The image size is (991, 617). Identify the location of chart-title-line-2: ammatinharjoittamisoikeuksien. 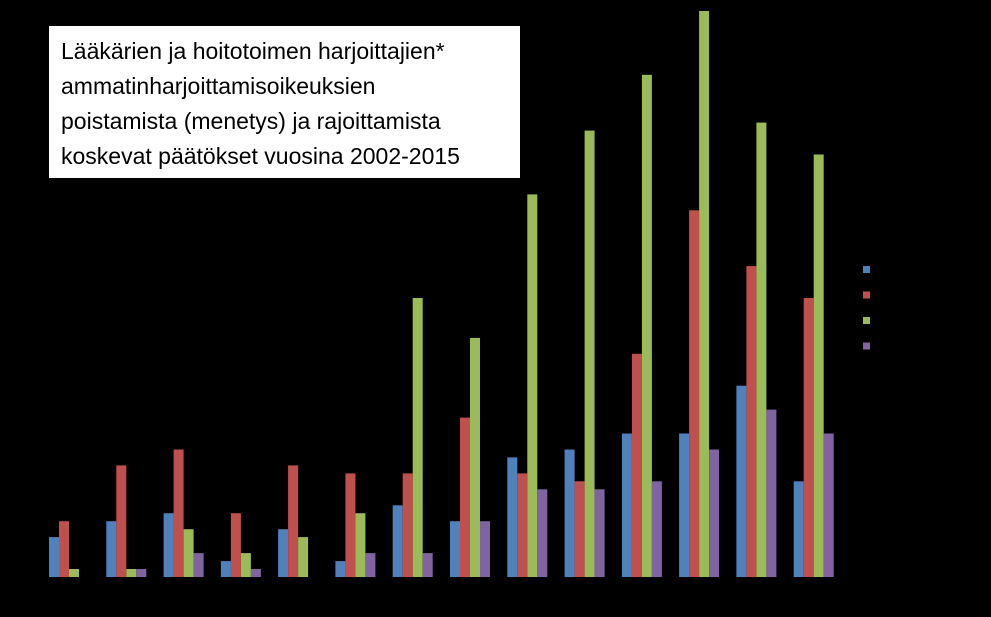
(218, 86).